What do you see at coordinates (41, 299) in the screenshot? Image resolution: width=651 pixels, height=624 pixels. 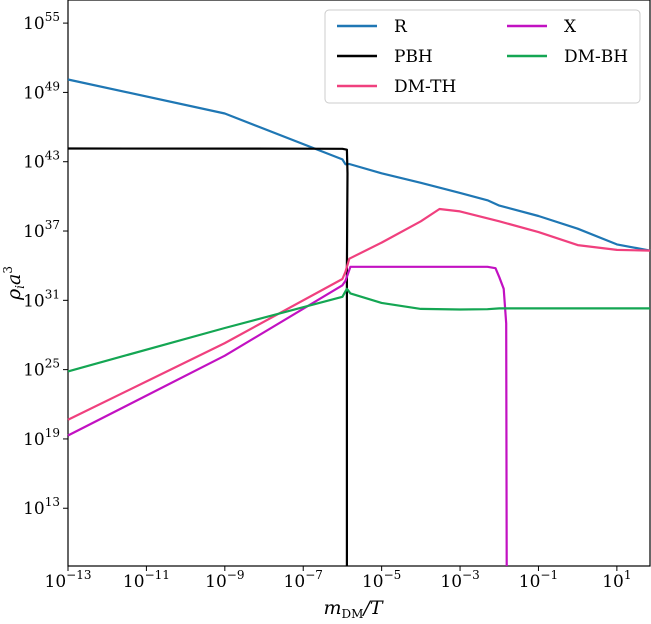 I see `y-tick-label: 1031` at bounding box center [41, 299].